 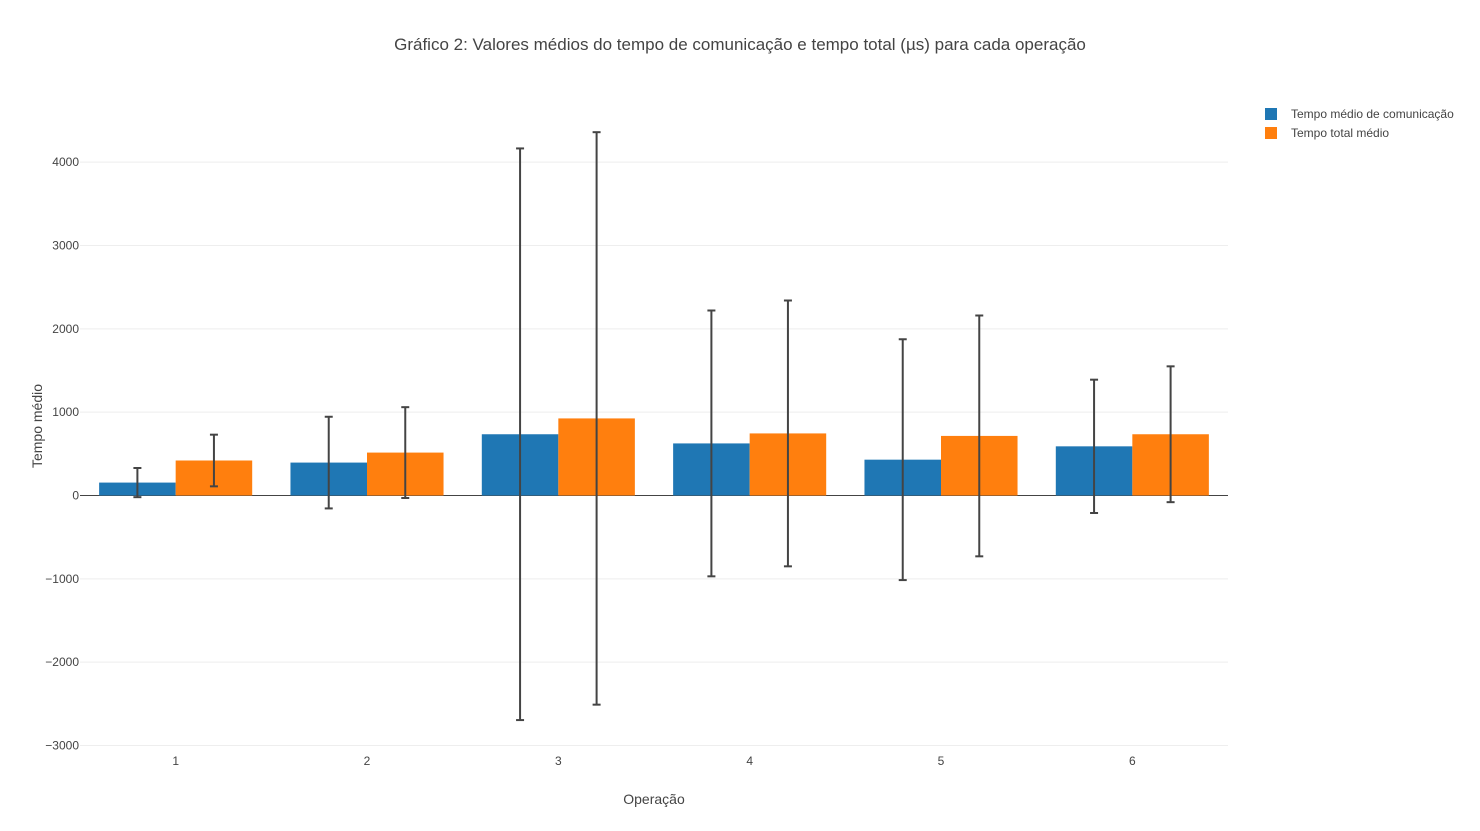 I want to click on y-tick-label: 0, so click(x=75, y=496).